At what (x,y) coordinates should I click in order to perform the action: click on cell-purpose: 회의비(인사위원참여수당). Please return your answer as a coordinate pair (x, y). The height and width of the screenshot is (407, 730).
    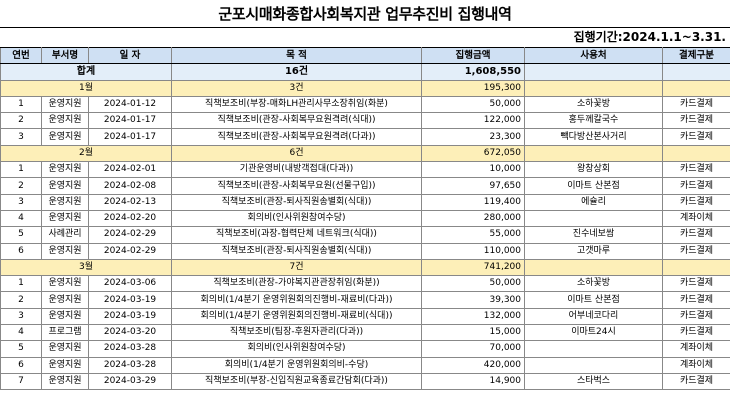
    Looking at the image, I should click on (296, 349).